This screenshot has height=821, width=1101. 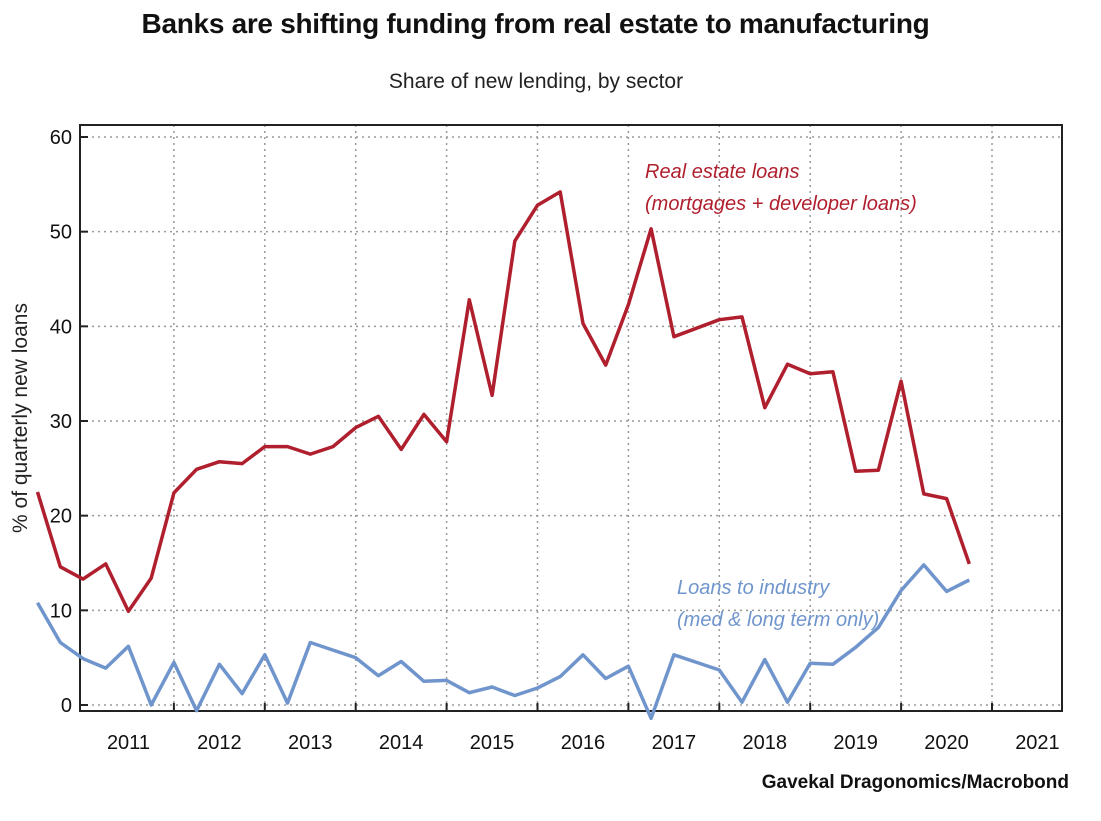 I want to click on y-tick-label: 0, so click(x=66, y=706).